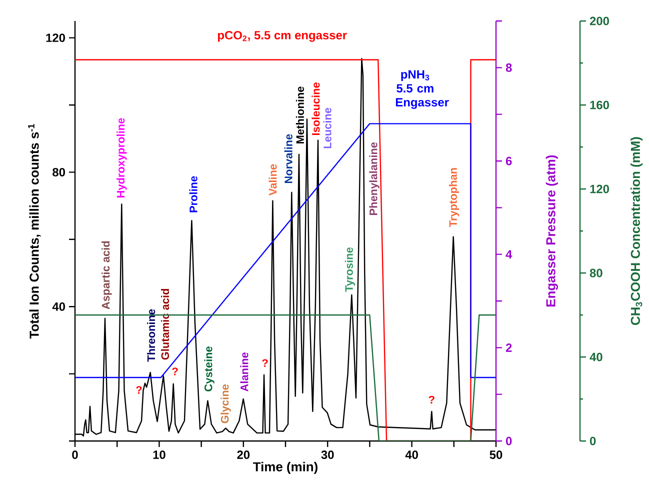 The image size is (649, 497). I want to click on x-tick-label: 20, so click(243, 454).